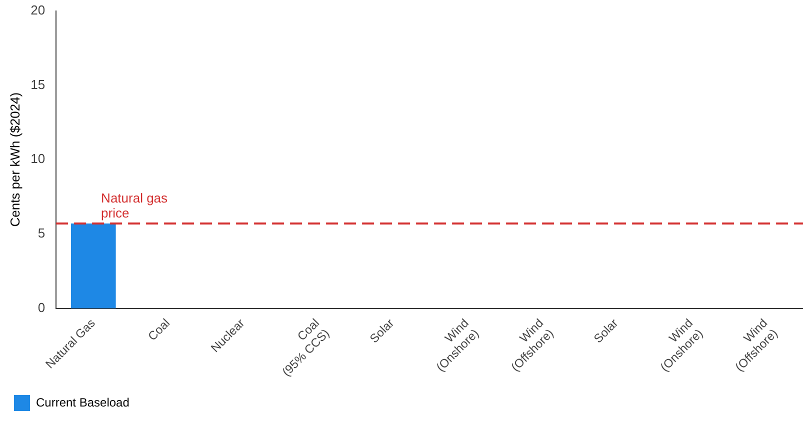 The width and height of the screenshot is (803, 421). Describe the element at coordinates (38, 158) in the screenshot. I see `y-tick-label: 10` at that location.